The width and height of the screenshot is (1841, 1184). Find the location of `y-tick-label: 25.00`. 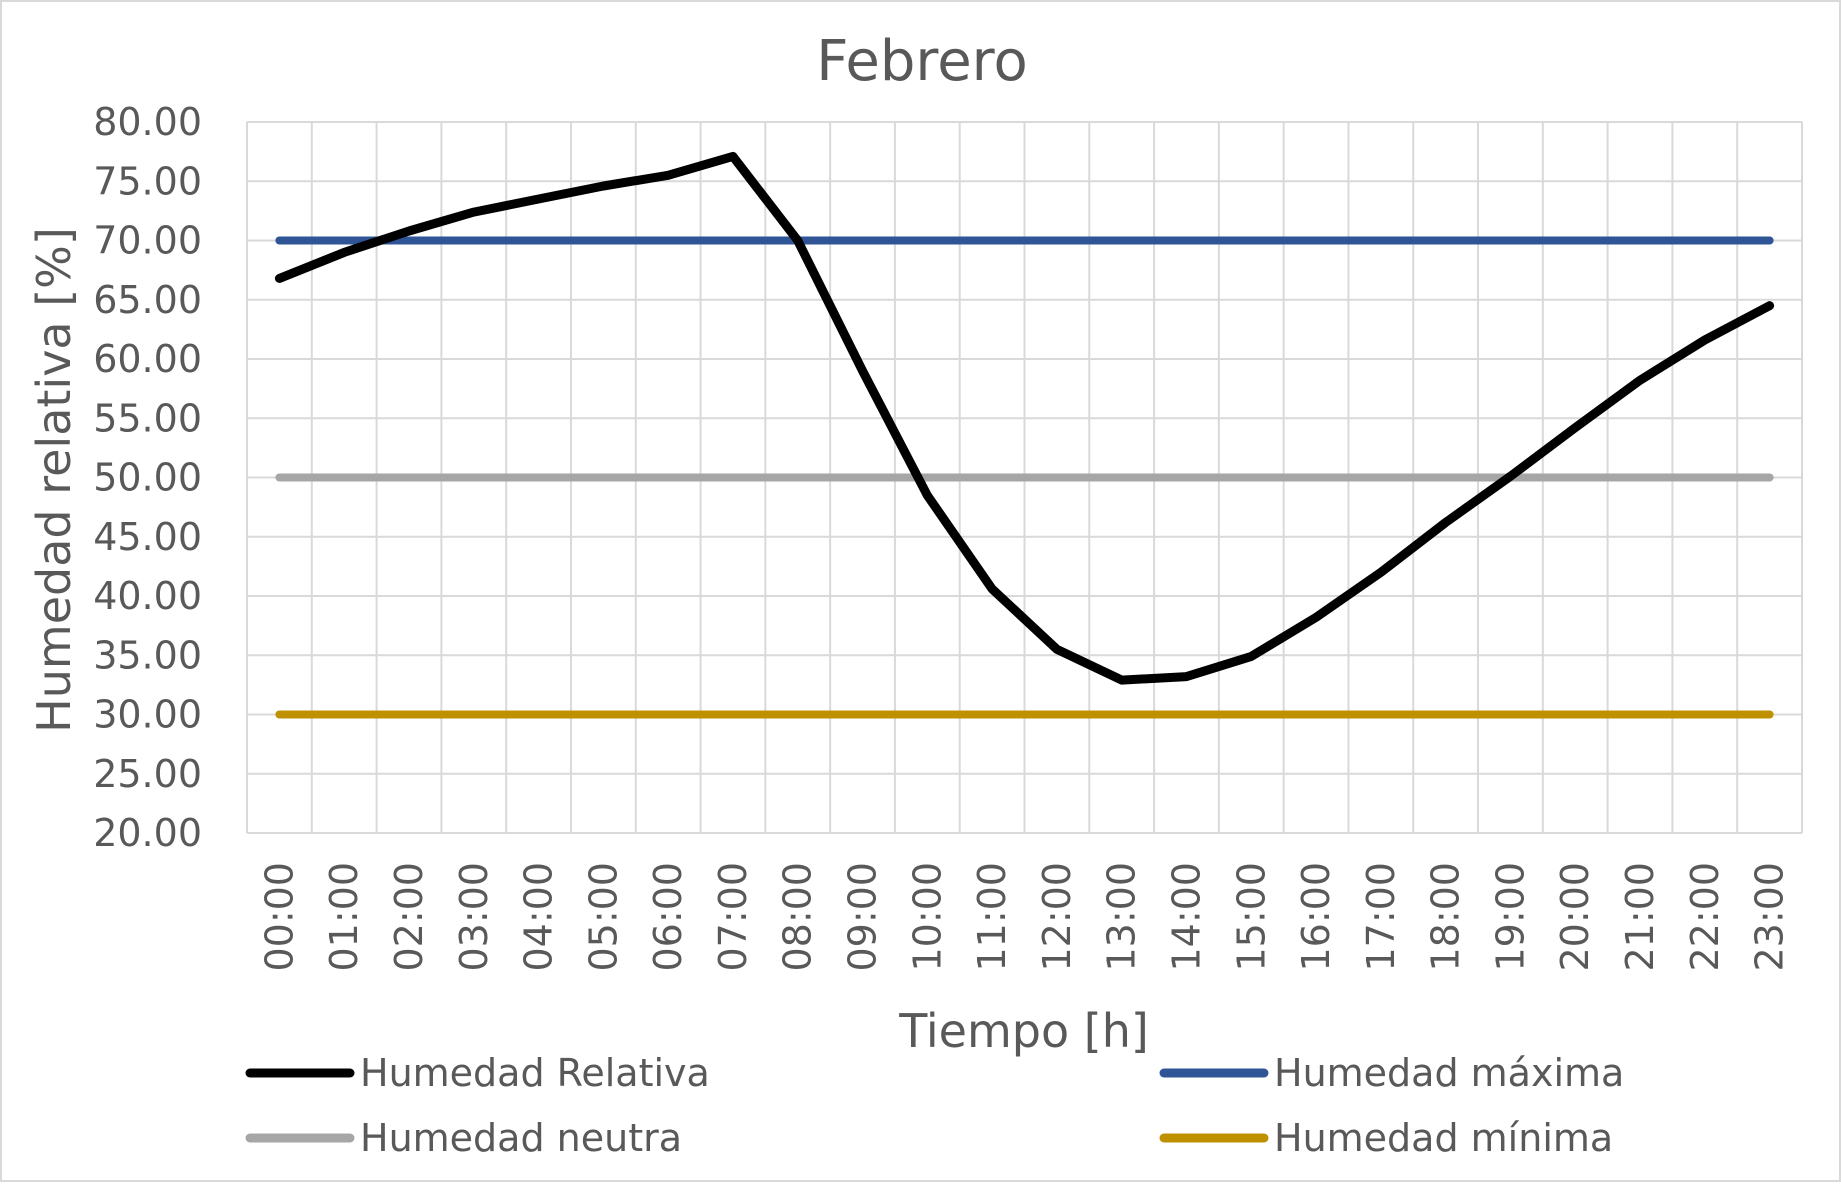

y-tick-label: 25.00 is located at coordinates (147, 774).